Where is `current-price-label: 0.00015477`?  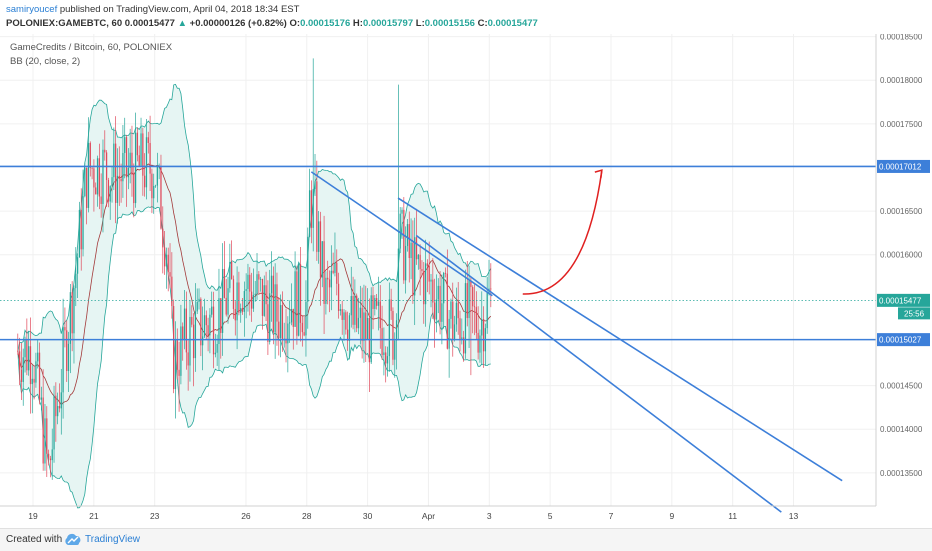
current-price-label: 0.00015477 is located at coordinates (900, 300).